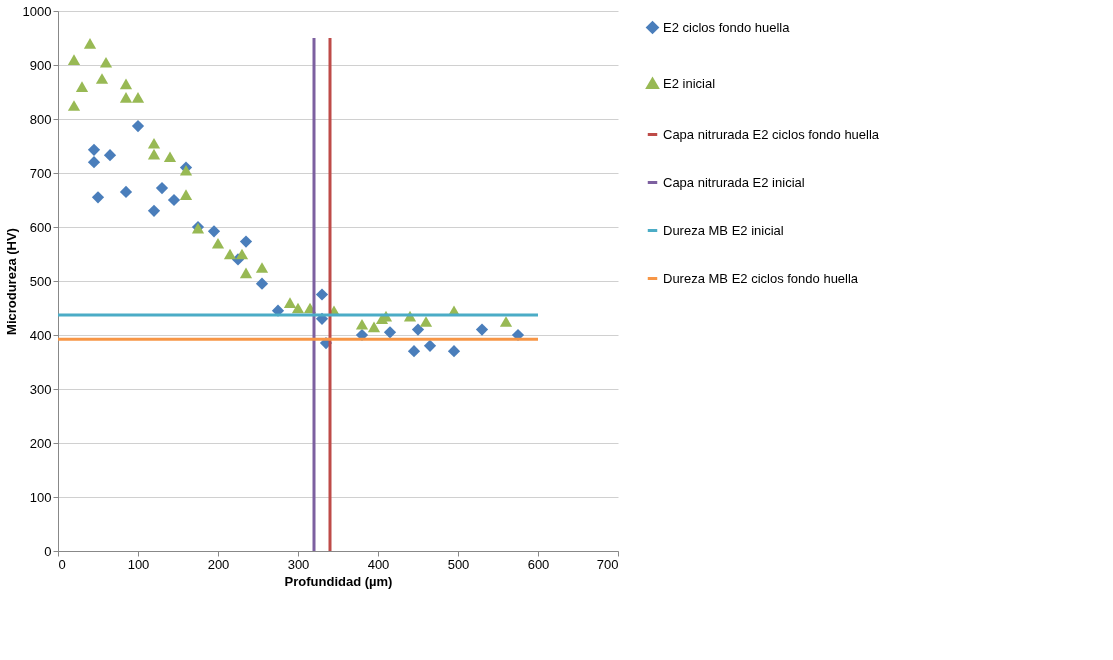 This screenshot has height=660, width=1113. What do you see at coordinates (40, 335) in the screenshot?
I see `y-tick-label: 400` at bounding box center [40, 335].